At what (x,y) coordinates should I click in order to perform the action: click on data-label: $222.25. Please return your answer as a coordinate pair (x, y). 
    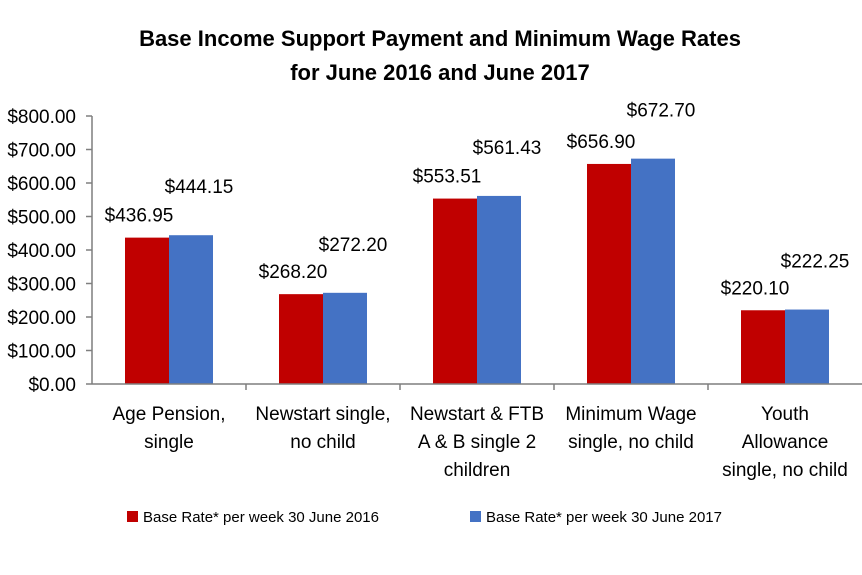
    Looking at the image, I should click on (815, 262).